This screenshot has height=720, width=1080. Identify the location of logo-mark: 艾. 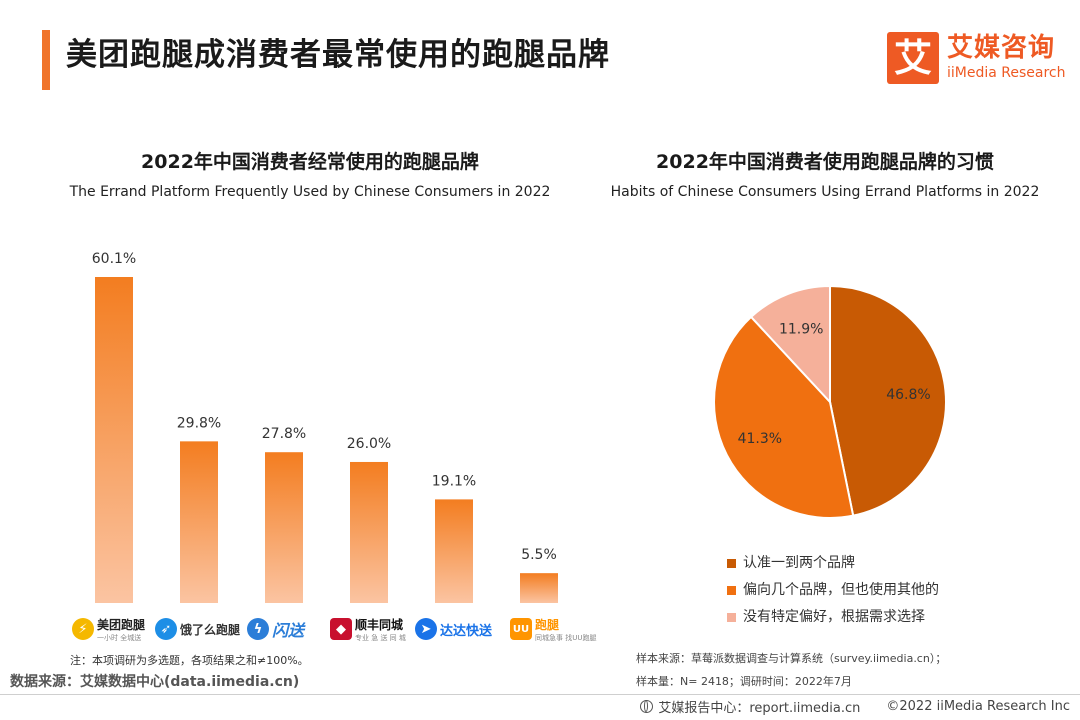
(913, 58).